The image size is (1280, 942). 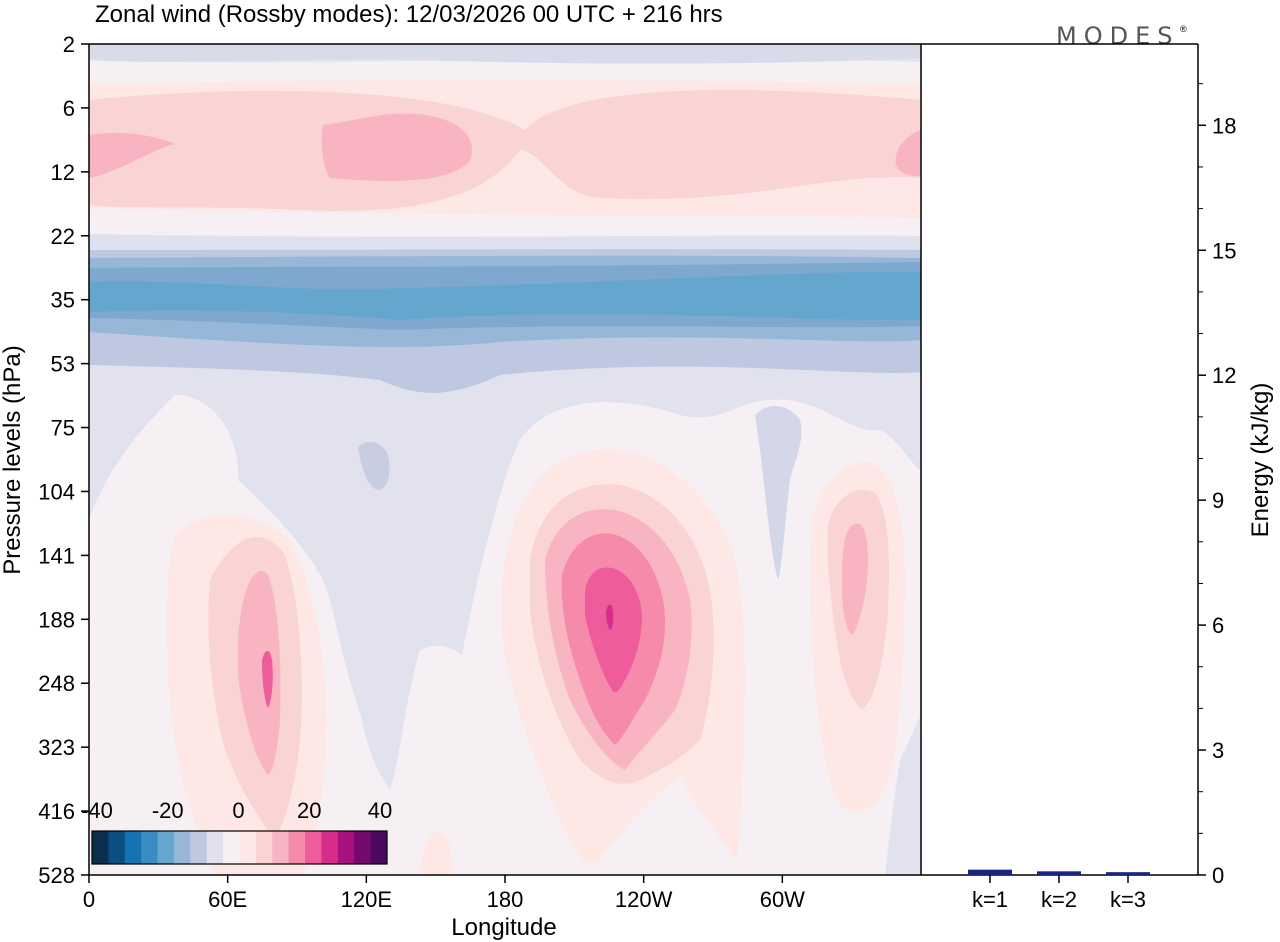 I want to click on contour-jet-stratosphere-east, so click(x=908, y=153).